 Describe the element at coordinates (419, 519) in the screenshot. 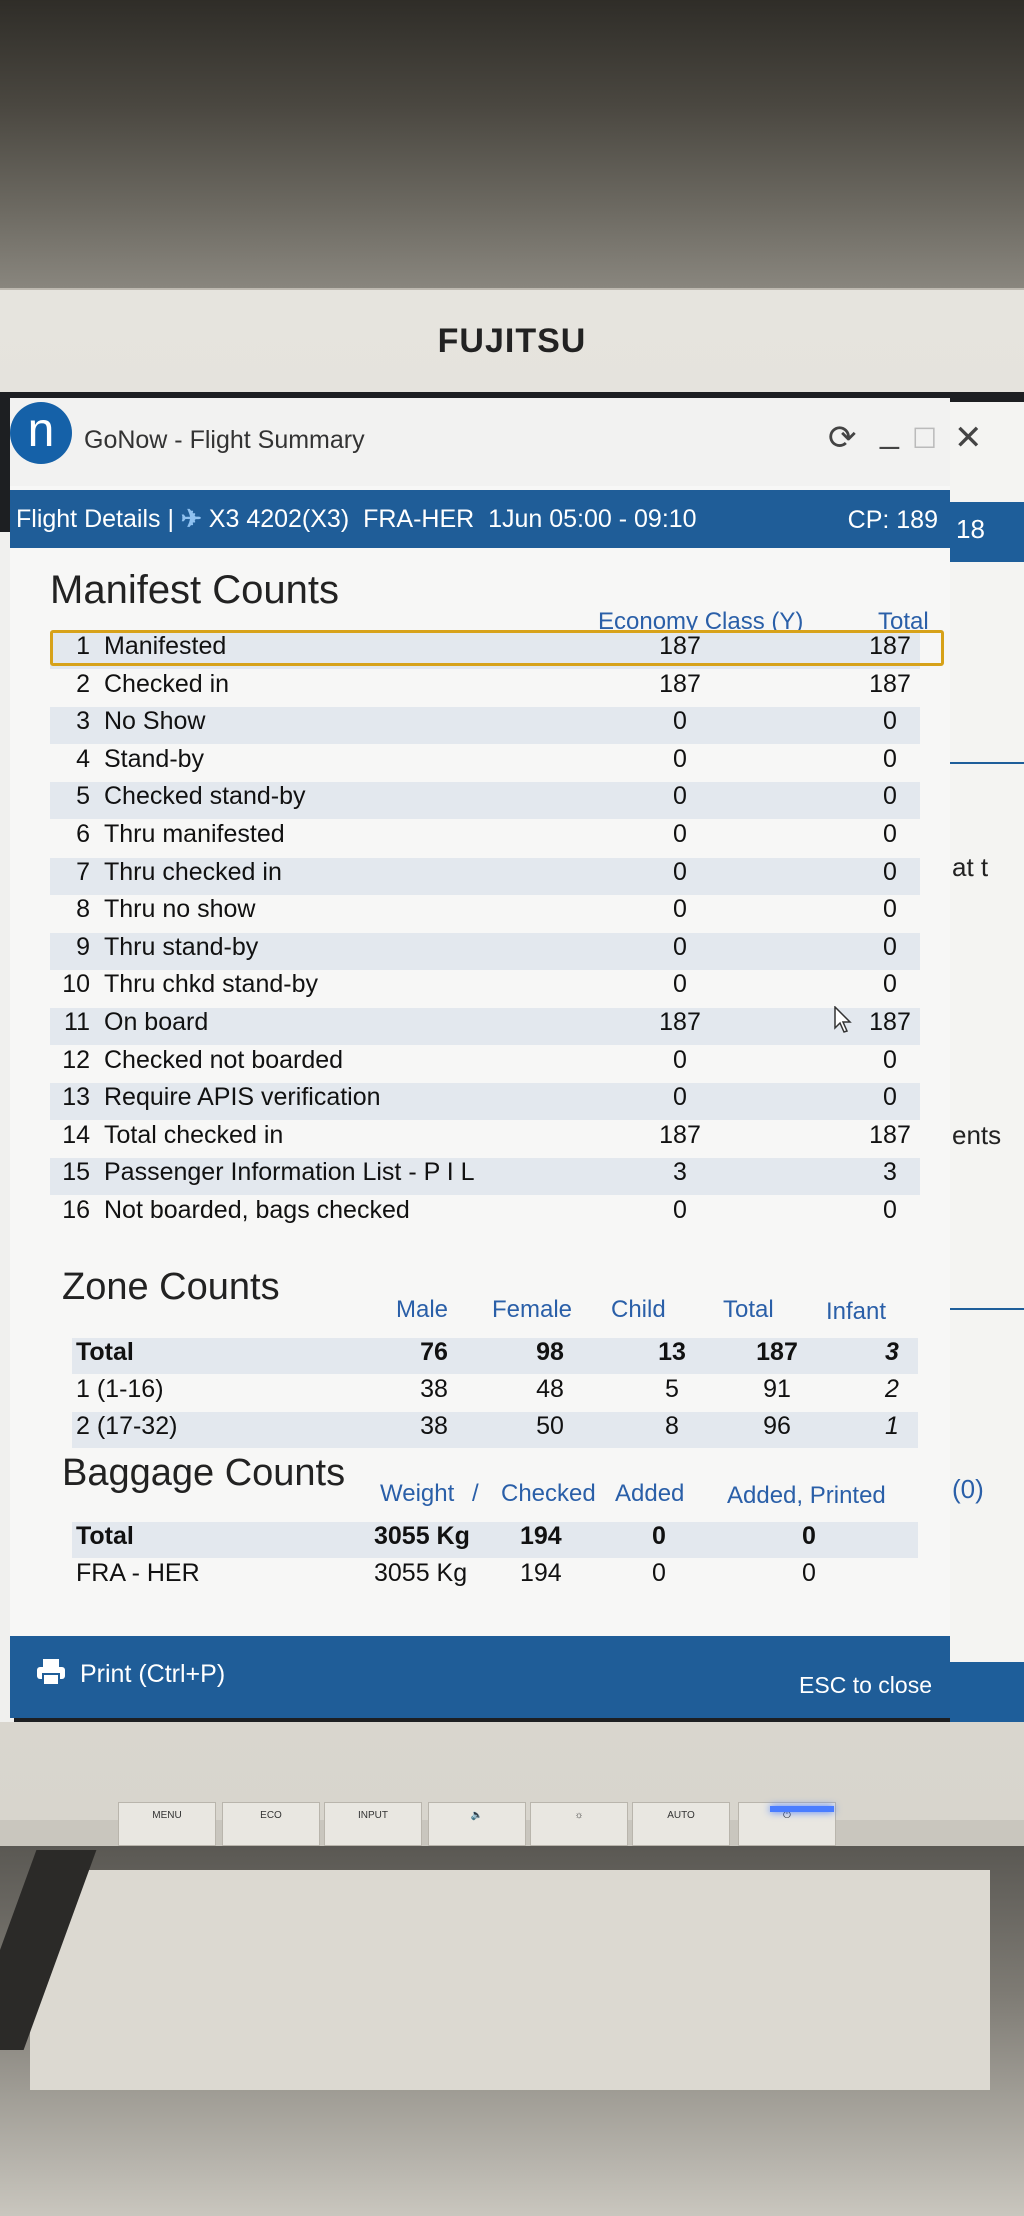

I see `flight-route: FRA-HER` at that location.